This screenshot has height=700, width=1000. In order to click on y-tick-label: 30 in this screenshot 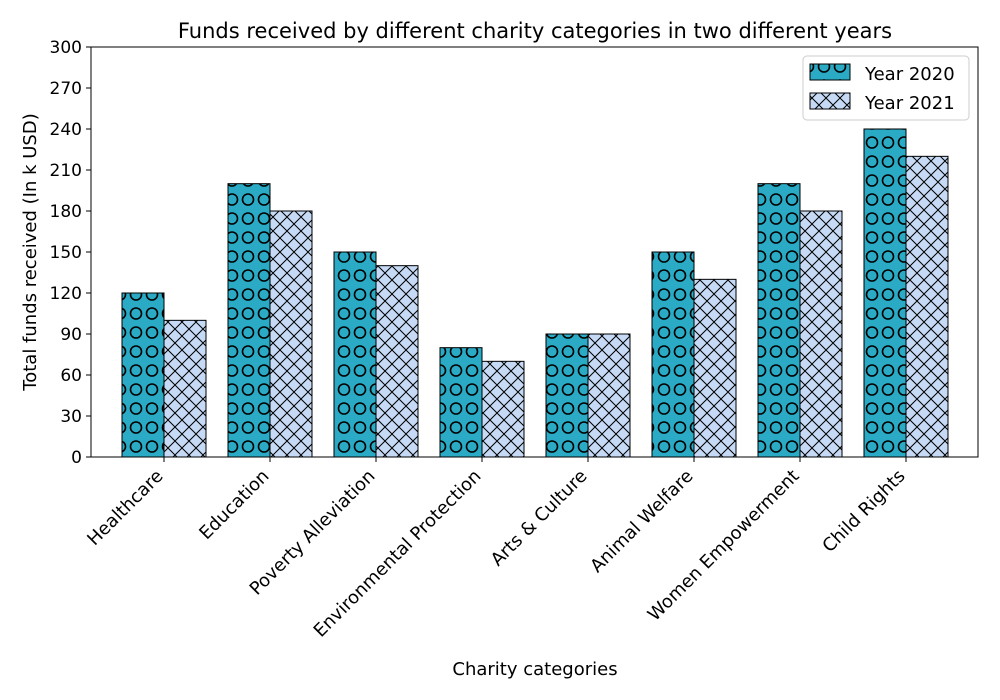, I will do `click(71, 417)`.